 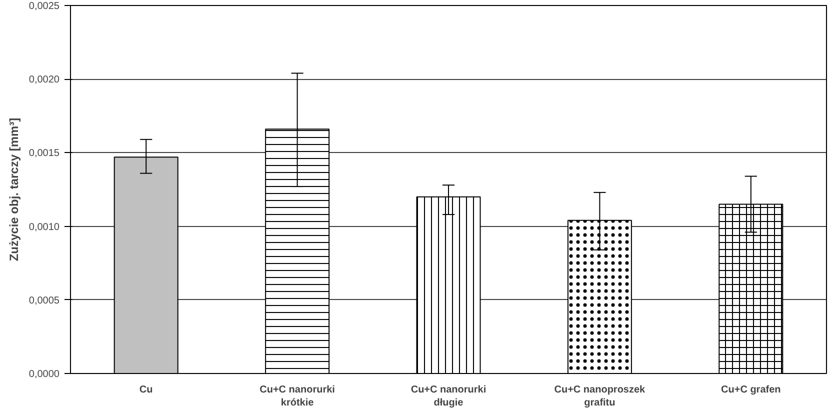 I want to click on y-tick-label: 0,0015, so click(x=44, y=154).